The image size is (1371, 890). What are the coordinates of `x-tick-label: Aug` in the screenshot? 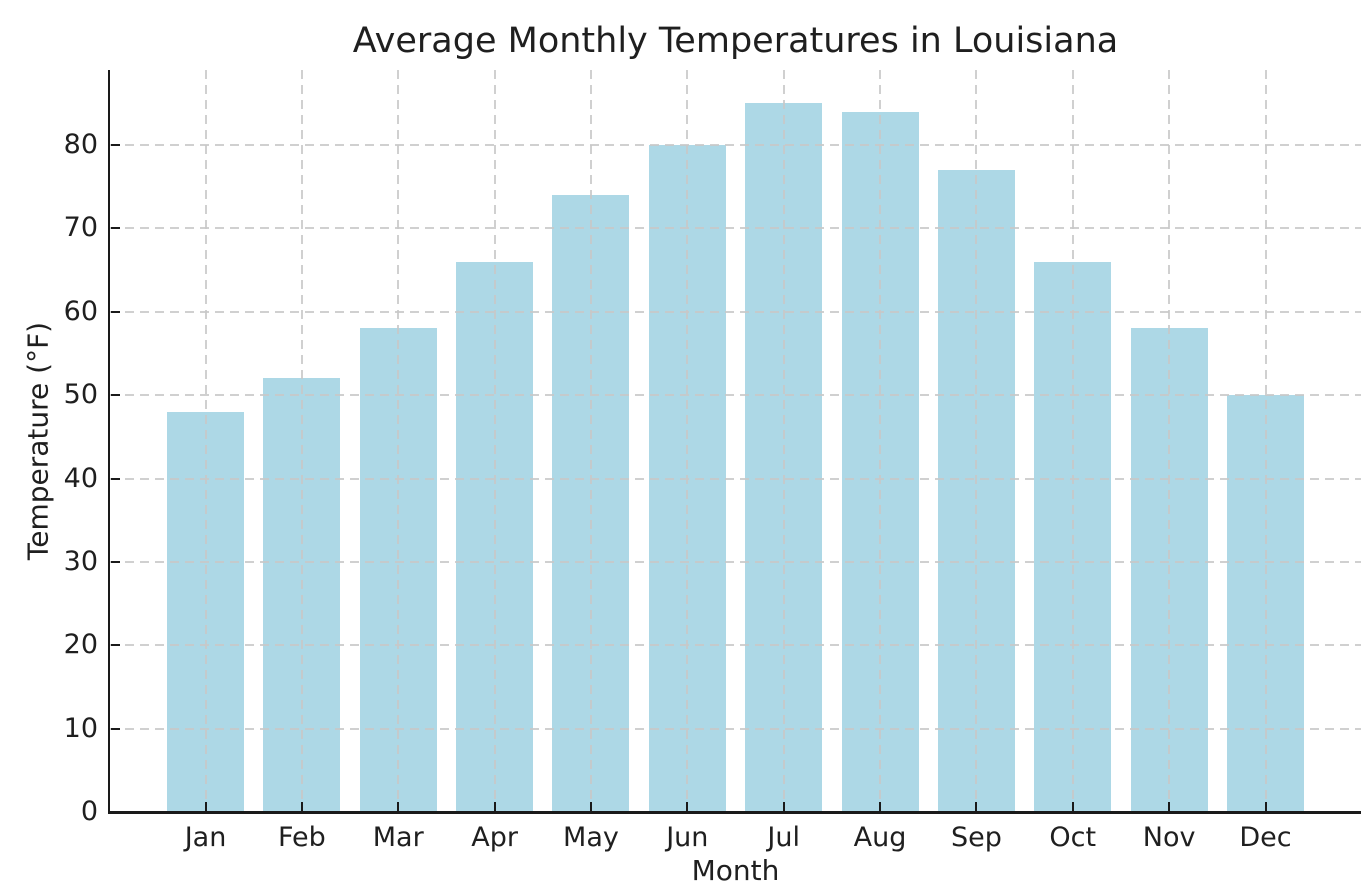 It's located at (880, 837).